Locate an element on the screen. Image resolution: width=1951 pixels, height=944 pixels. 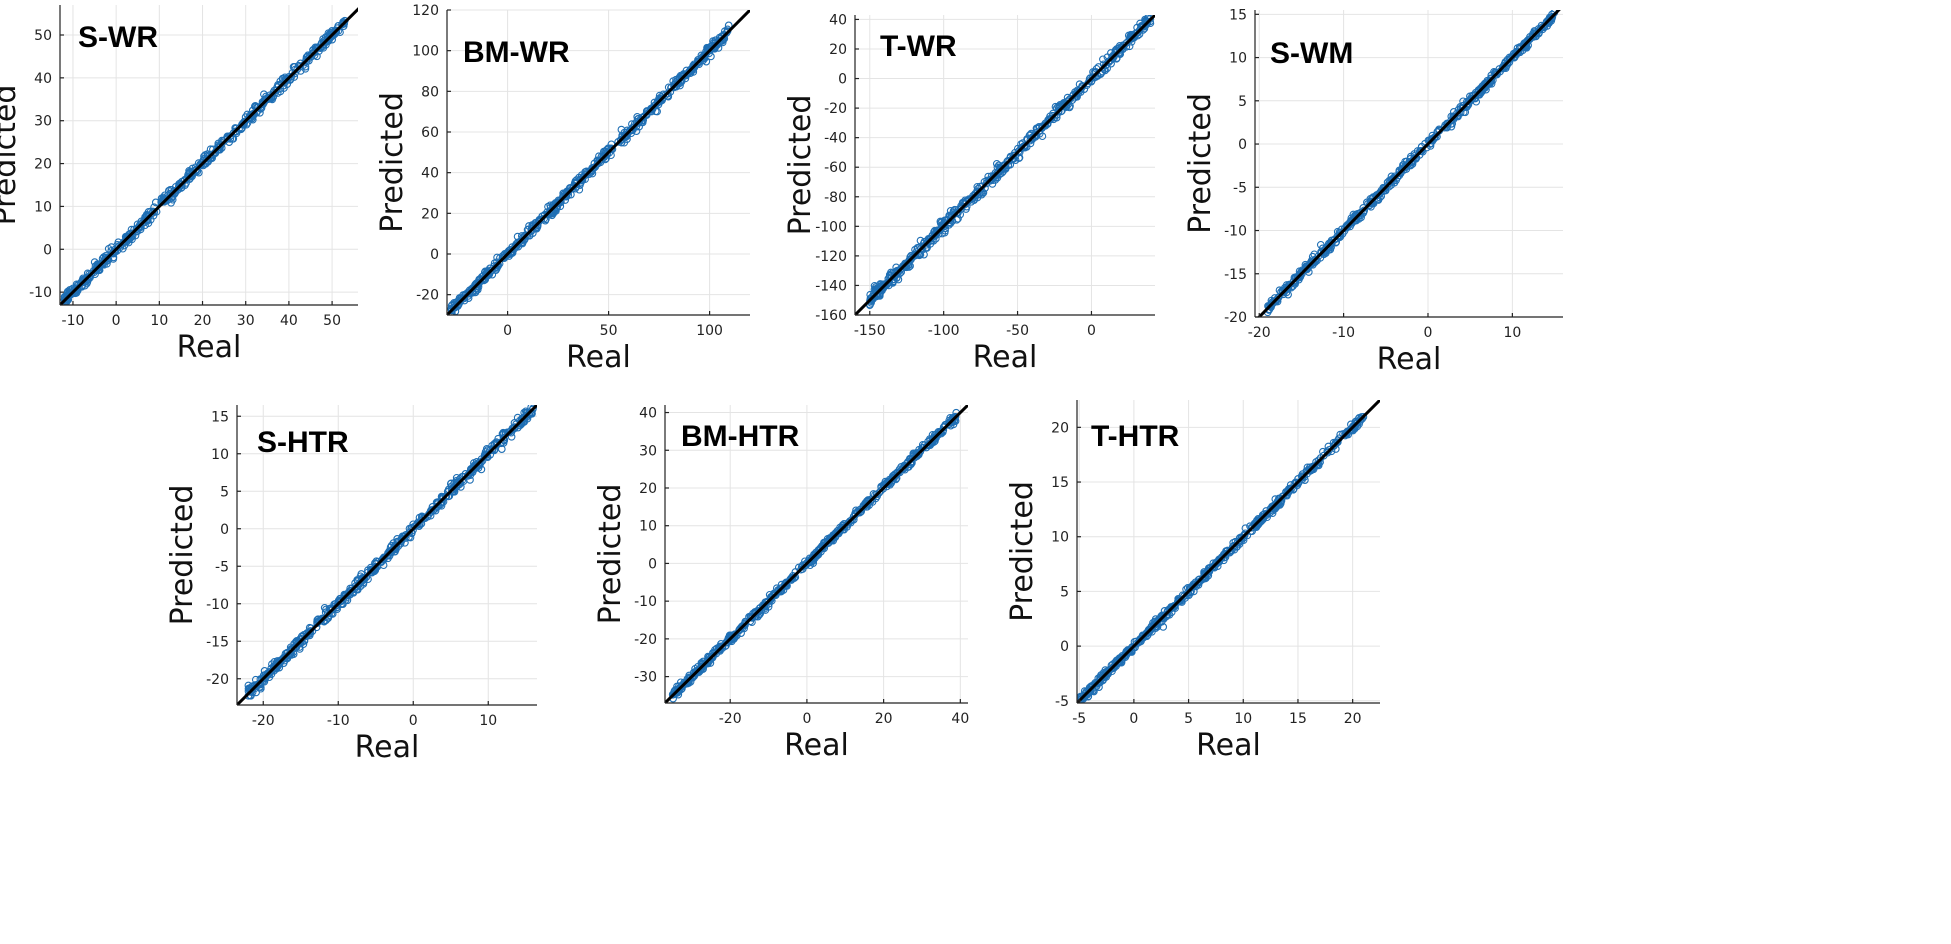
panel-title: BM-HTR is located at coordinates (740, 436).